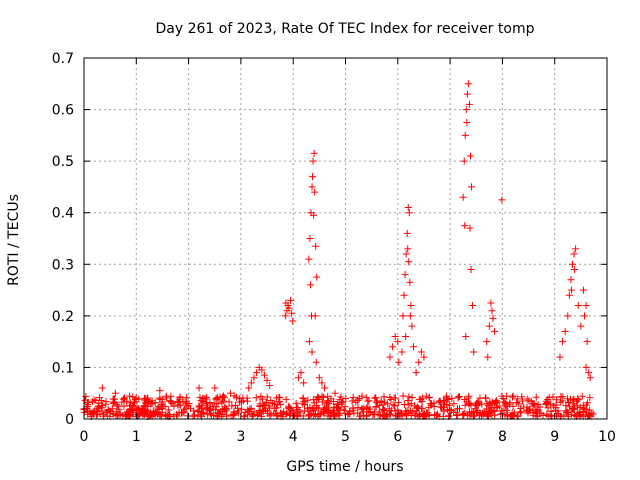 The image size is (640, 480). What do you see at coordinates (293, 437) in the screenshot?
I see `x-tick-label: 4` at bounding box center [293, 437].